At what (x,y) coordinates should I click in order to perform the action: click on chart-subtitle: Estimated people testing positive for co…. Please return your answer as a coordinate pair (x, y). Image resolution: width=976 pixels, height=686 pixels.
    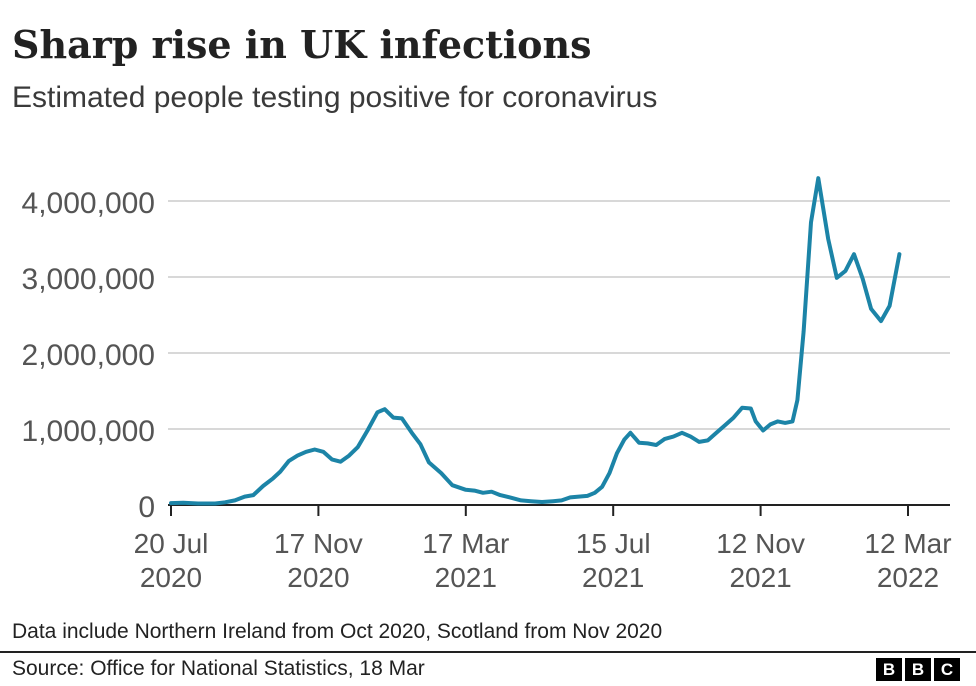
    Looking at the image, I should click on (335, 97).